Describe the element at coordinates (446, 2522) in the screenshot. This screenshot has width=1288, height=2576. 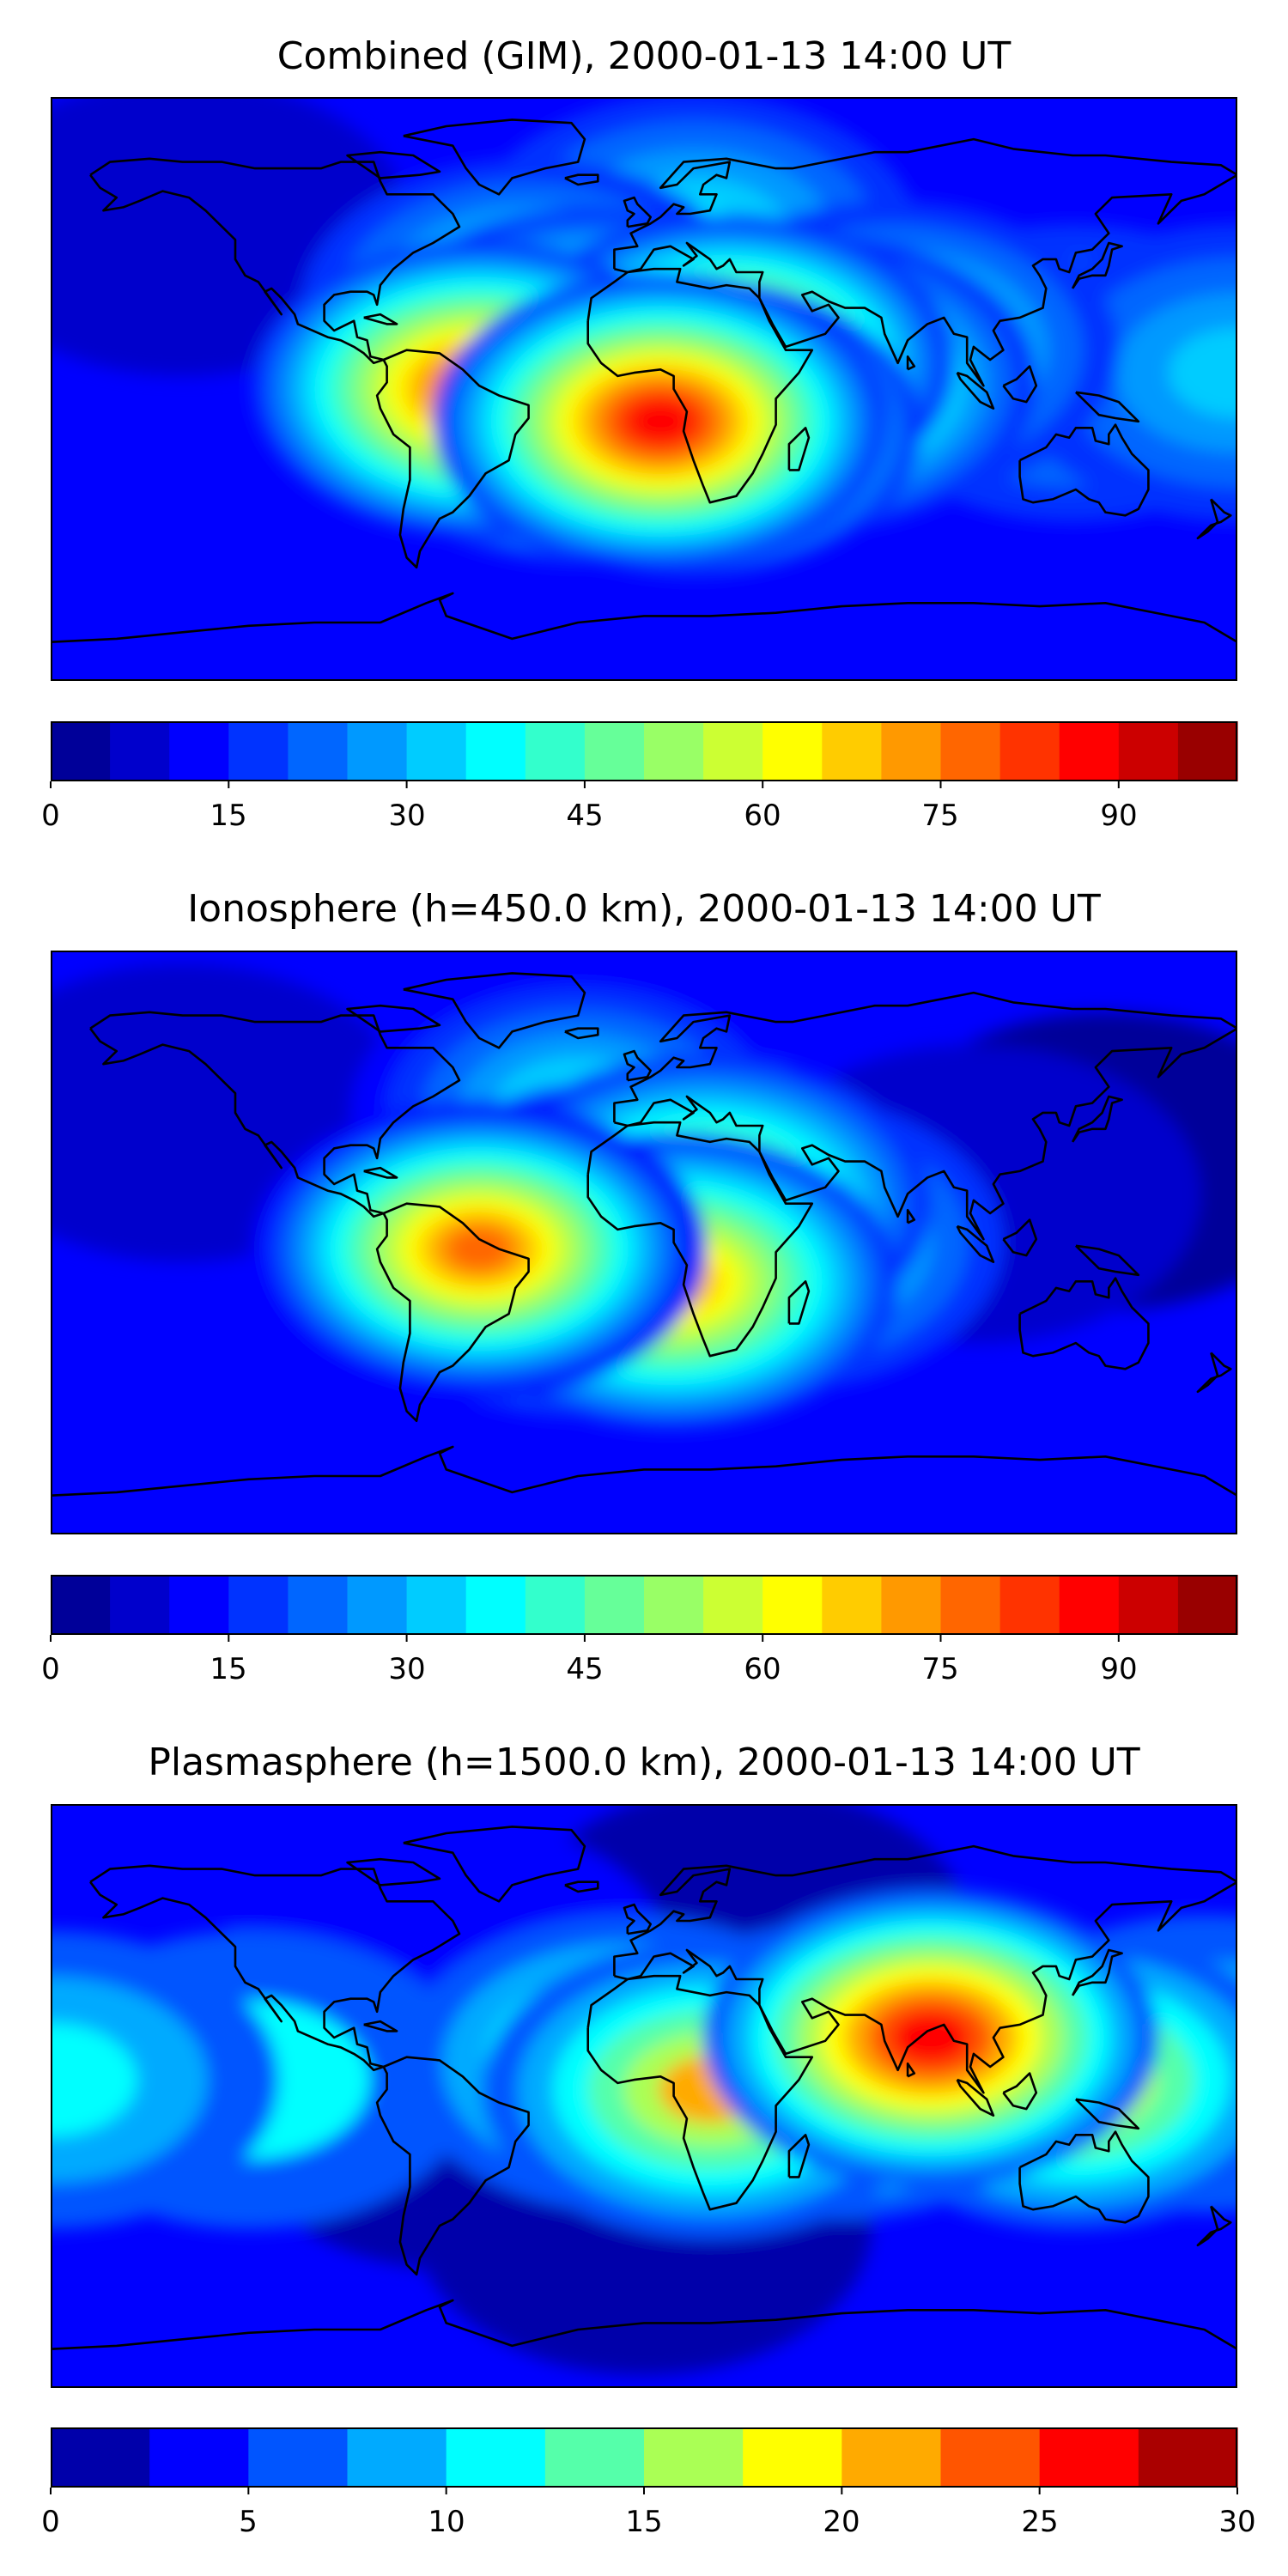
I see `colorbar-tick: 10` at that location.